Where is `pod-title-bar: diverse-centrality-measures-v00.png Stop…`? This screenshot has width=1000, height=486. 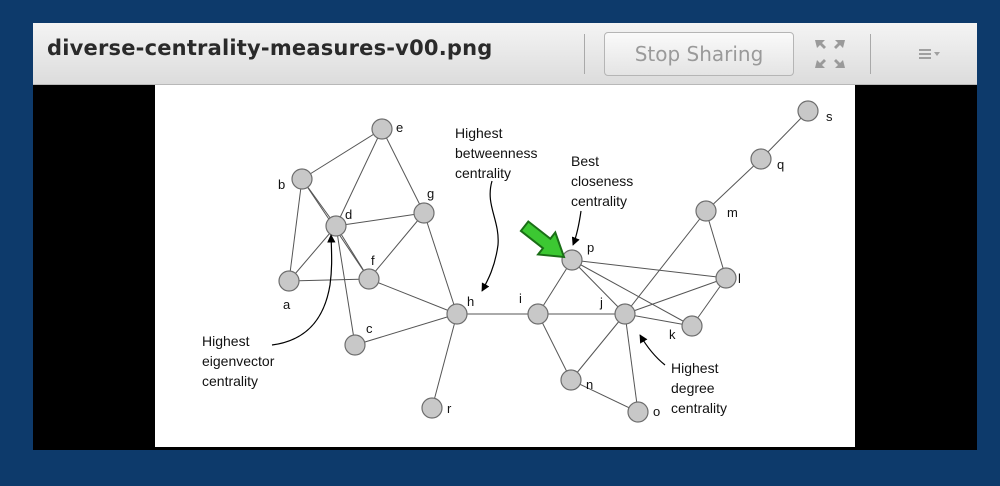 pod-title-bar: diverse-centrality-measures-v00.png Stop… is located at coordinates (505, 54).